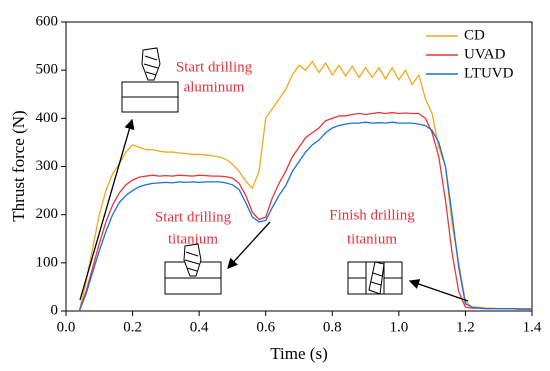 The height and width of the screenshot is (371, 550). What do you see at coordinates (47, 70) in the screenshot?
I see `y-tick-label: 500` at bounding box center [47, 70].